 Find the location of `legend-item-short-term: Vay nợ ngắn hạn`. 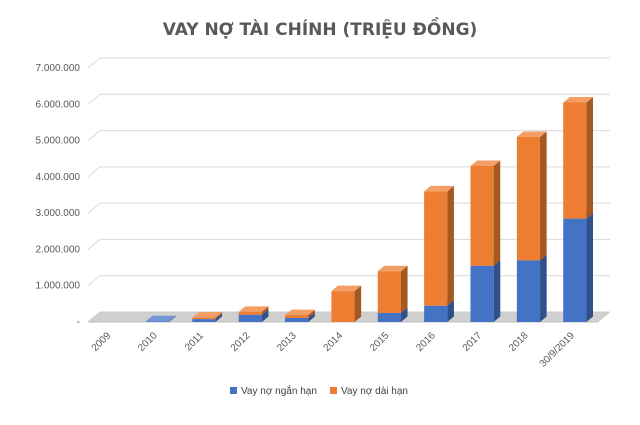

legend-item-short-term: Vay nợ ngắn hạn is located at coordinates (273, 390).